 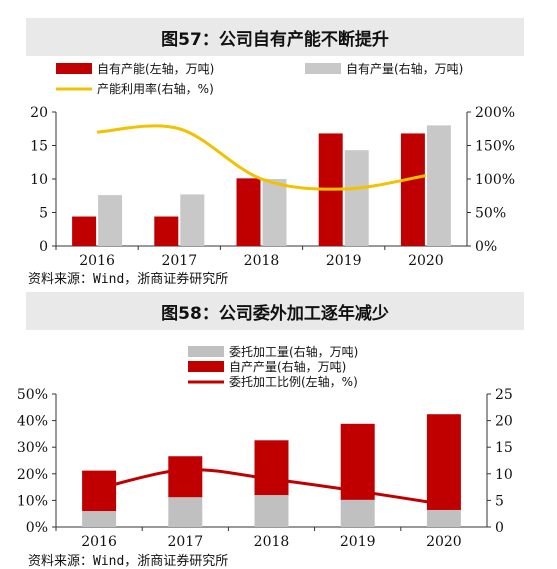 What do you see at coordinates (37, 528) in the screenshot?
I see `chart2-y-left-tick: 0%` at bounding box center [37, 528].